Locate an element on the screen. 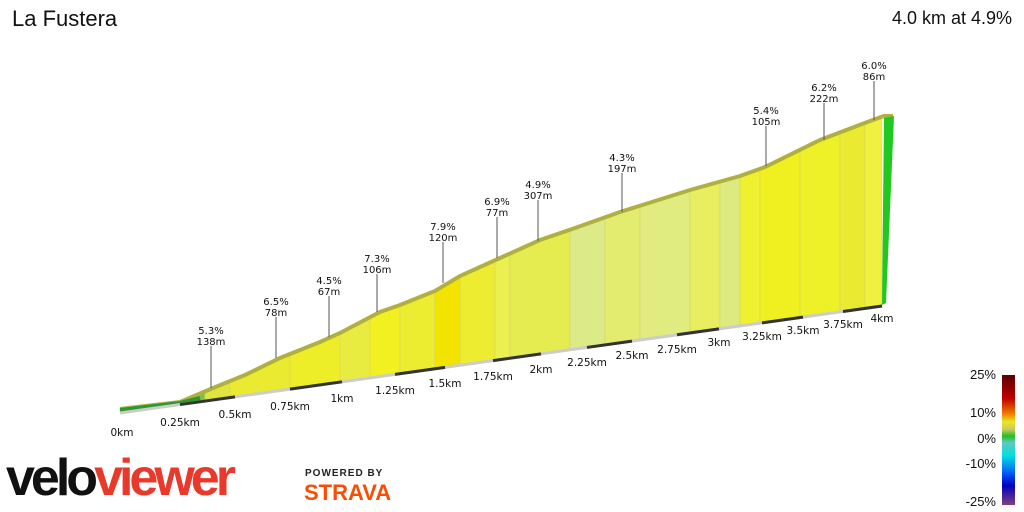 The height and width of the screenshot is (512, 1024). climb-title: La Fustera is located at coordinates (65, 18).